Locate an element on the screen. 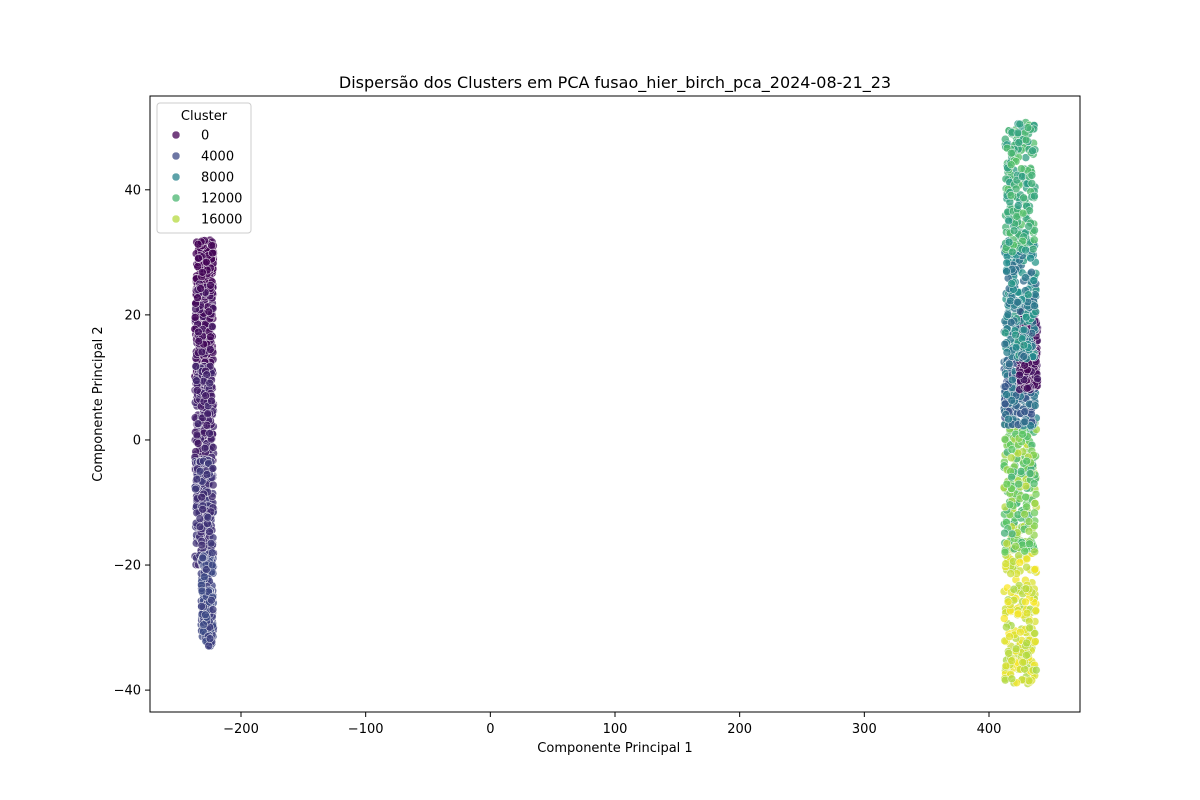 The height and width of the screenshot is (800, 1200). y-tick-label: 40 is located at coordinates (132, 190).